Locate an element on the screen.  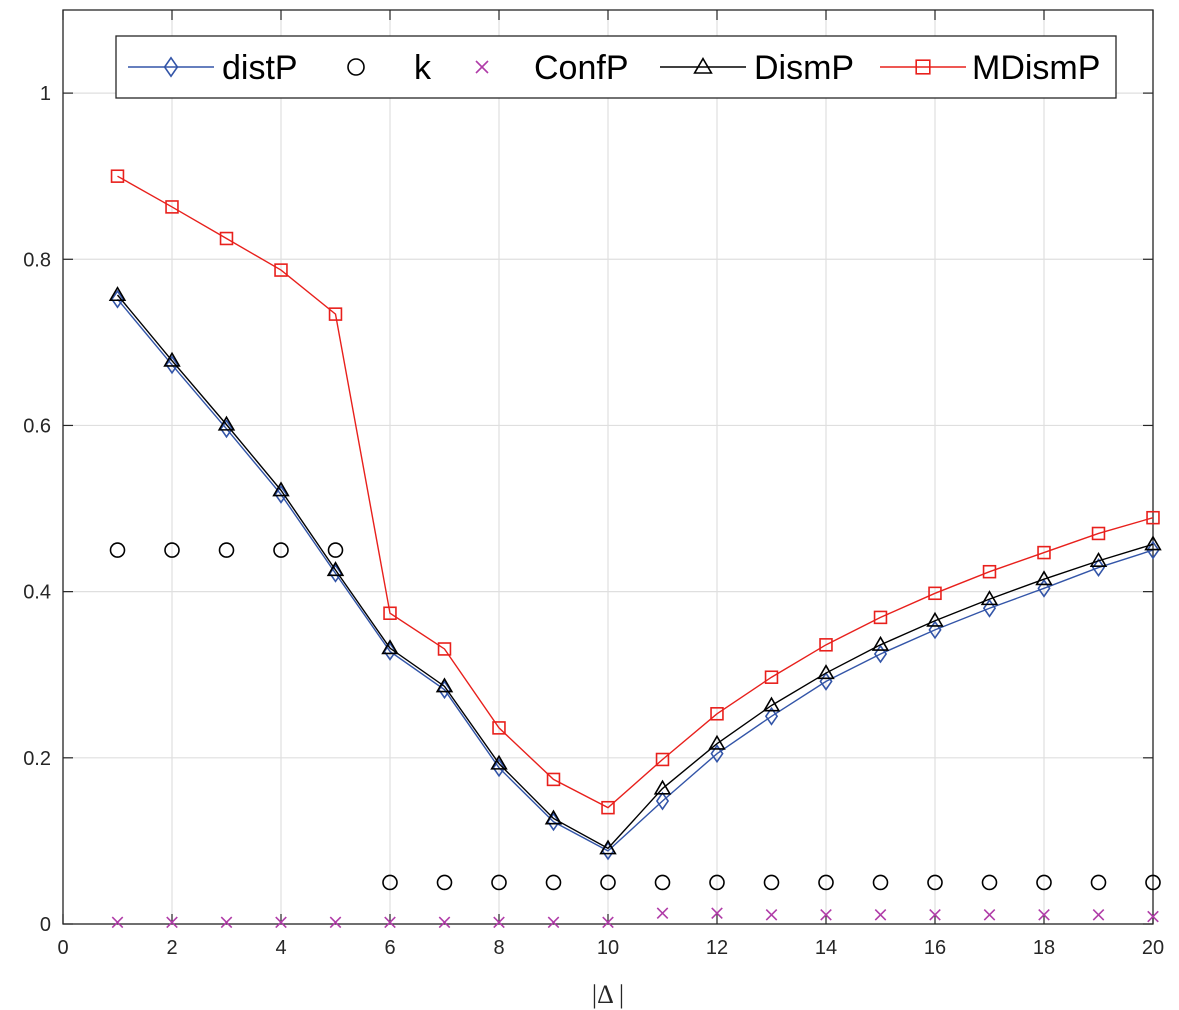
x-tick-label: 14 is located at coordinates (826, 948).